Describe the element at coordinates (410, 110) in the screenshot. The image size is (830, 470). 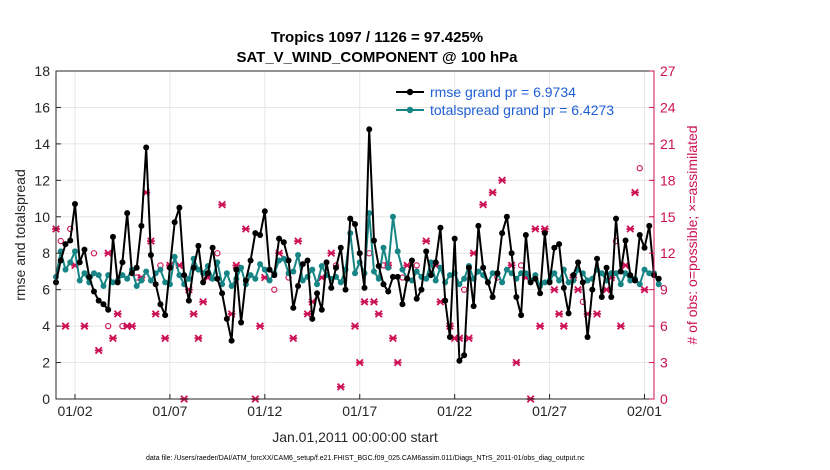
I see `legend-spread-marker` at that location.